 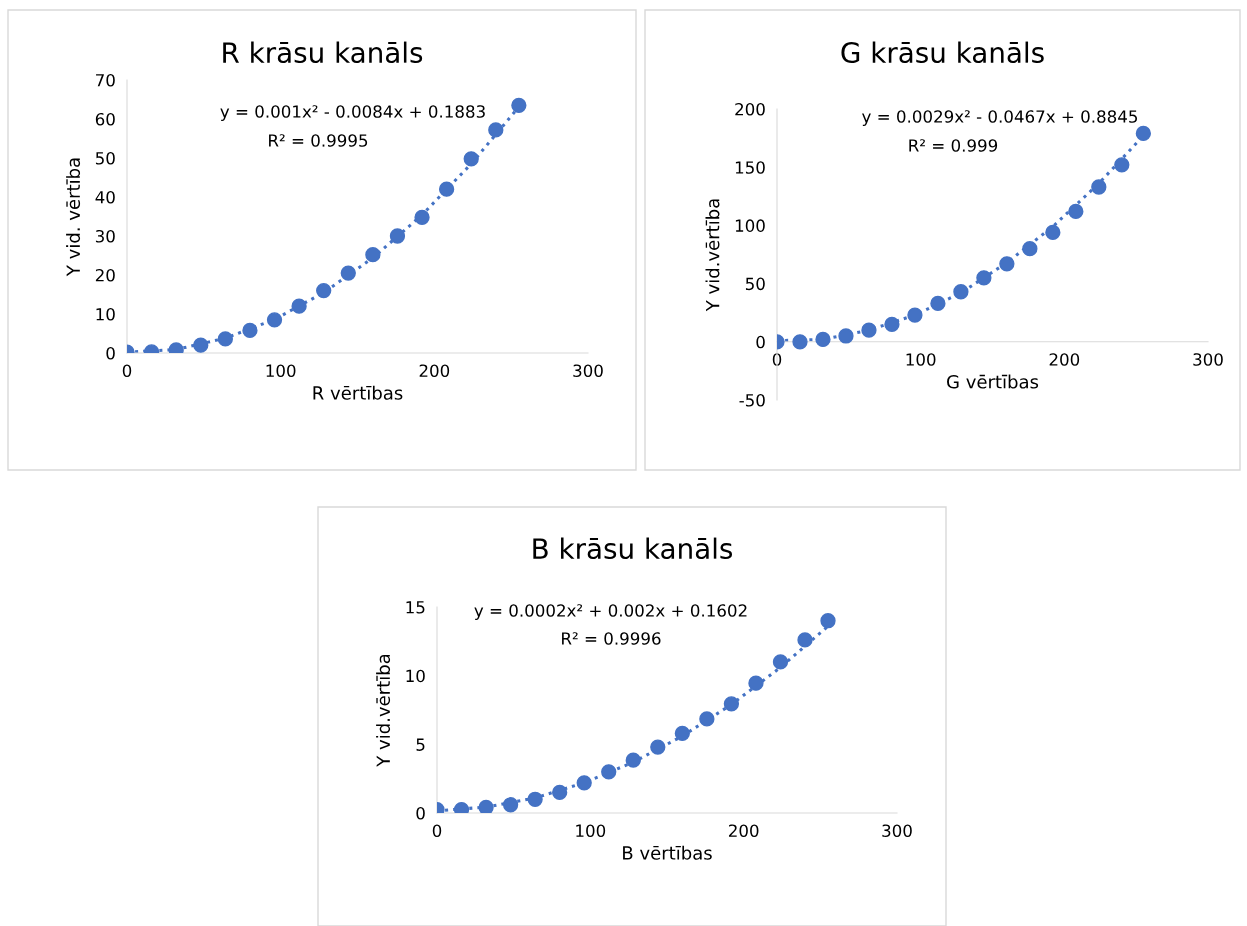 I want to click on x-axis-title: G vērtības, so click(x=993, y=381).